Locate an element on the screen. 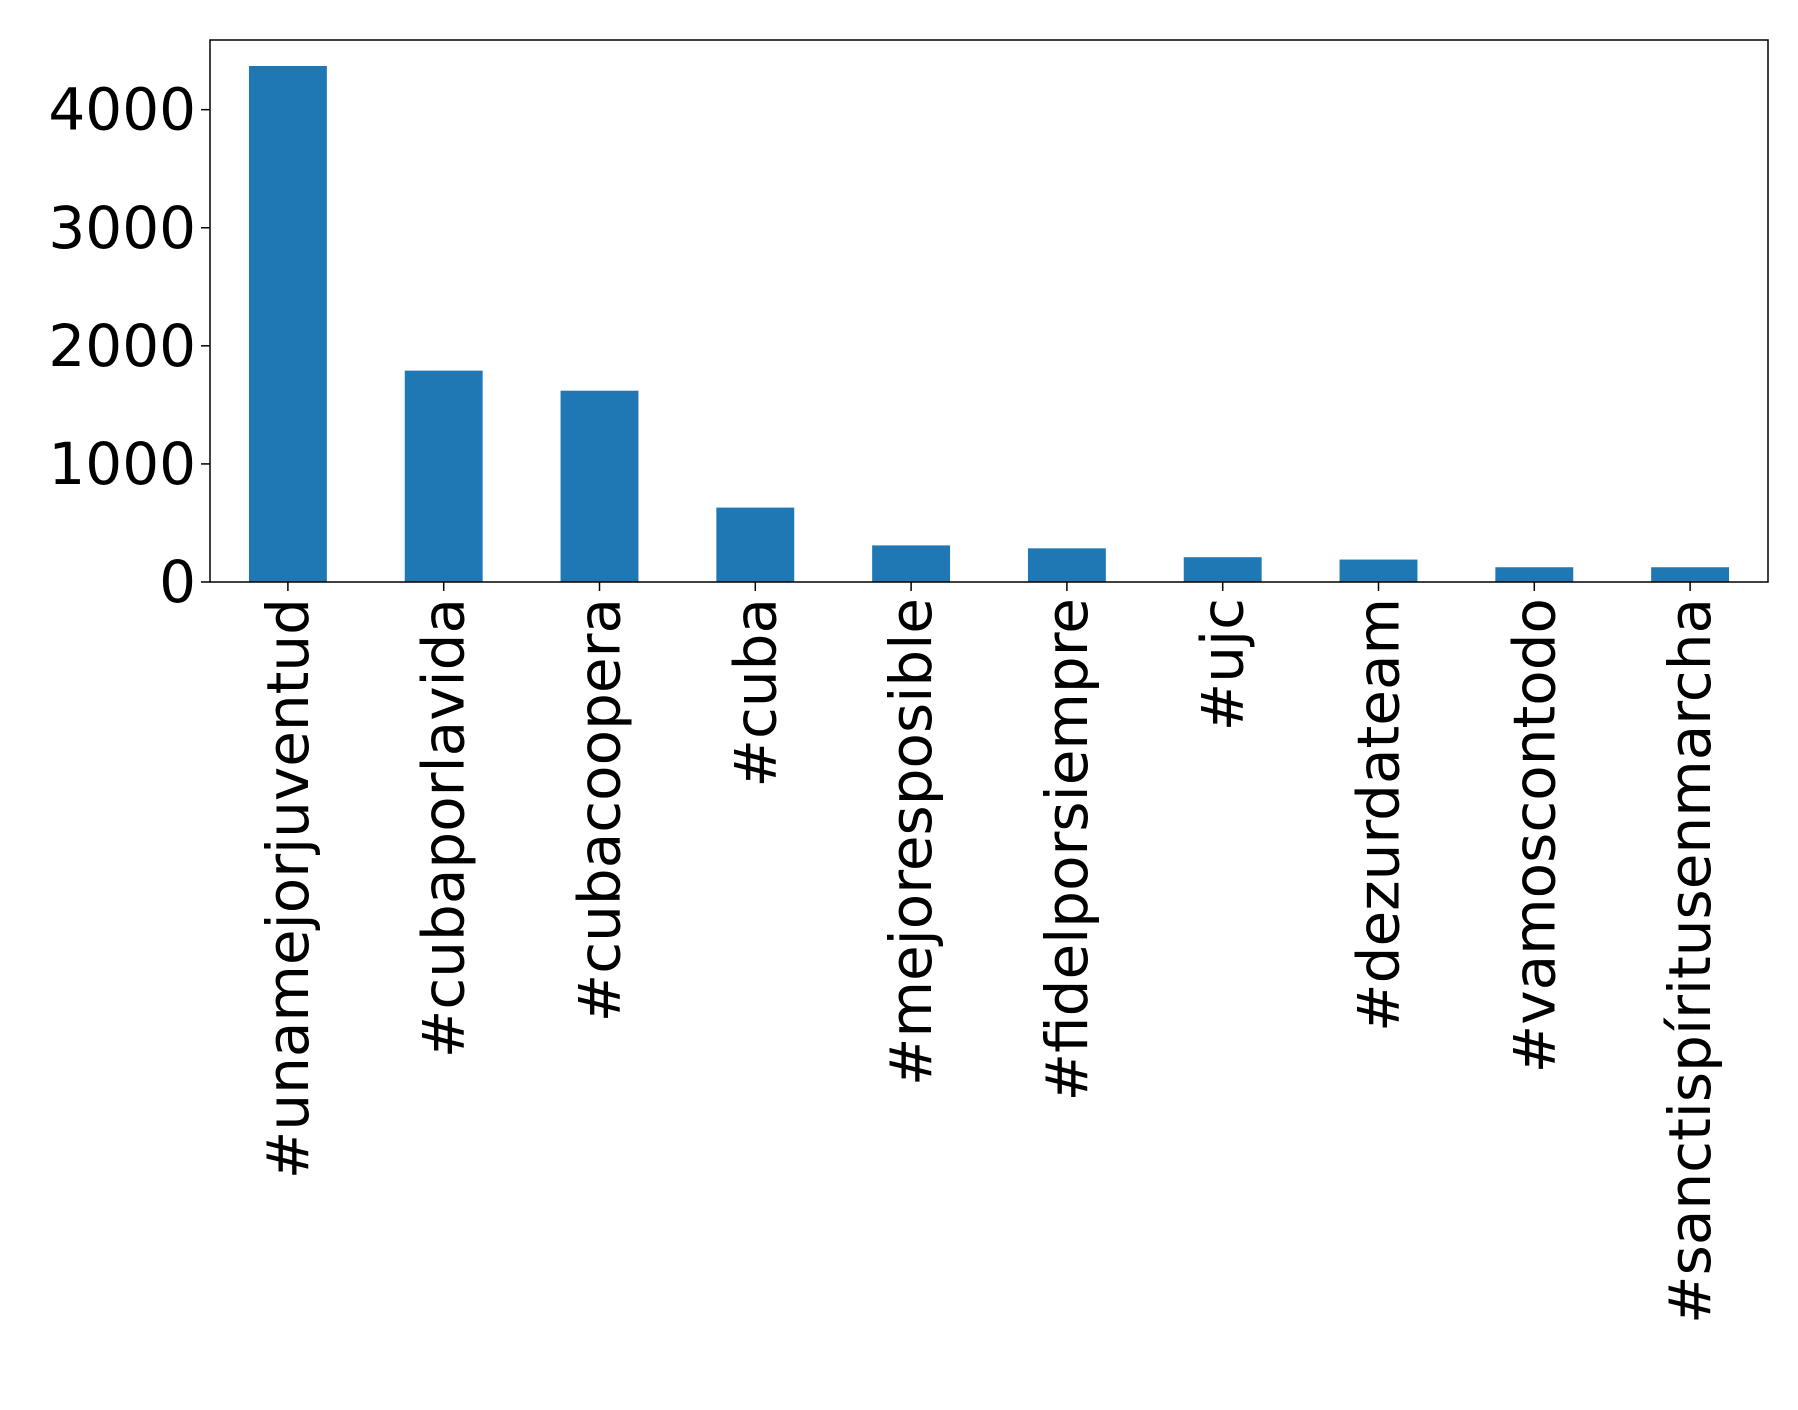  x-tick-label: #unamejorjuventud is located at coordinates (288, 888).